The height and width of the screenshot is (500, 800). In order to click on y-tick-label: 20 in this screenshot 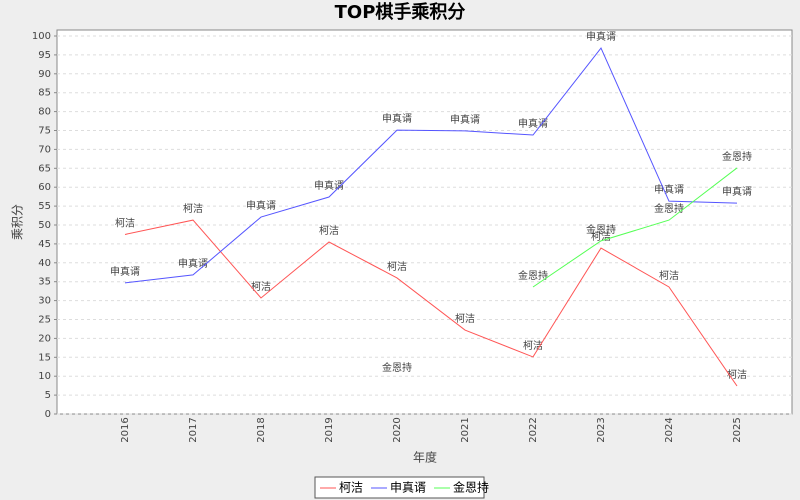, I will do `click(44, 338)`.